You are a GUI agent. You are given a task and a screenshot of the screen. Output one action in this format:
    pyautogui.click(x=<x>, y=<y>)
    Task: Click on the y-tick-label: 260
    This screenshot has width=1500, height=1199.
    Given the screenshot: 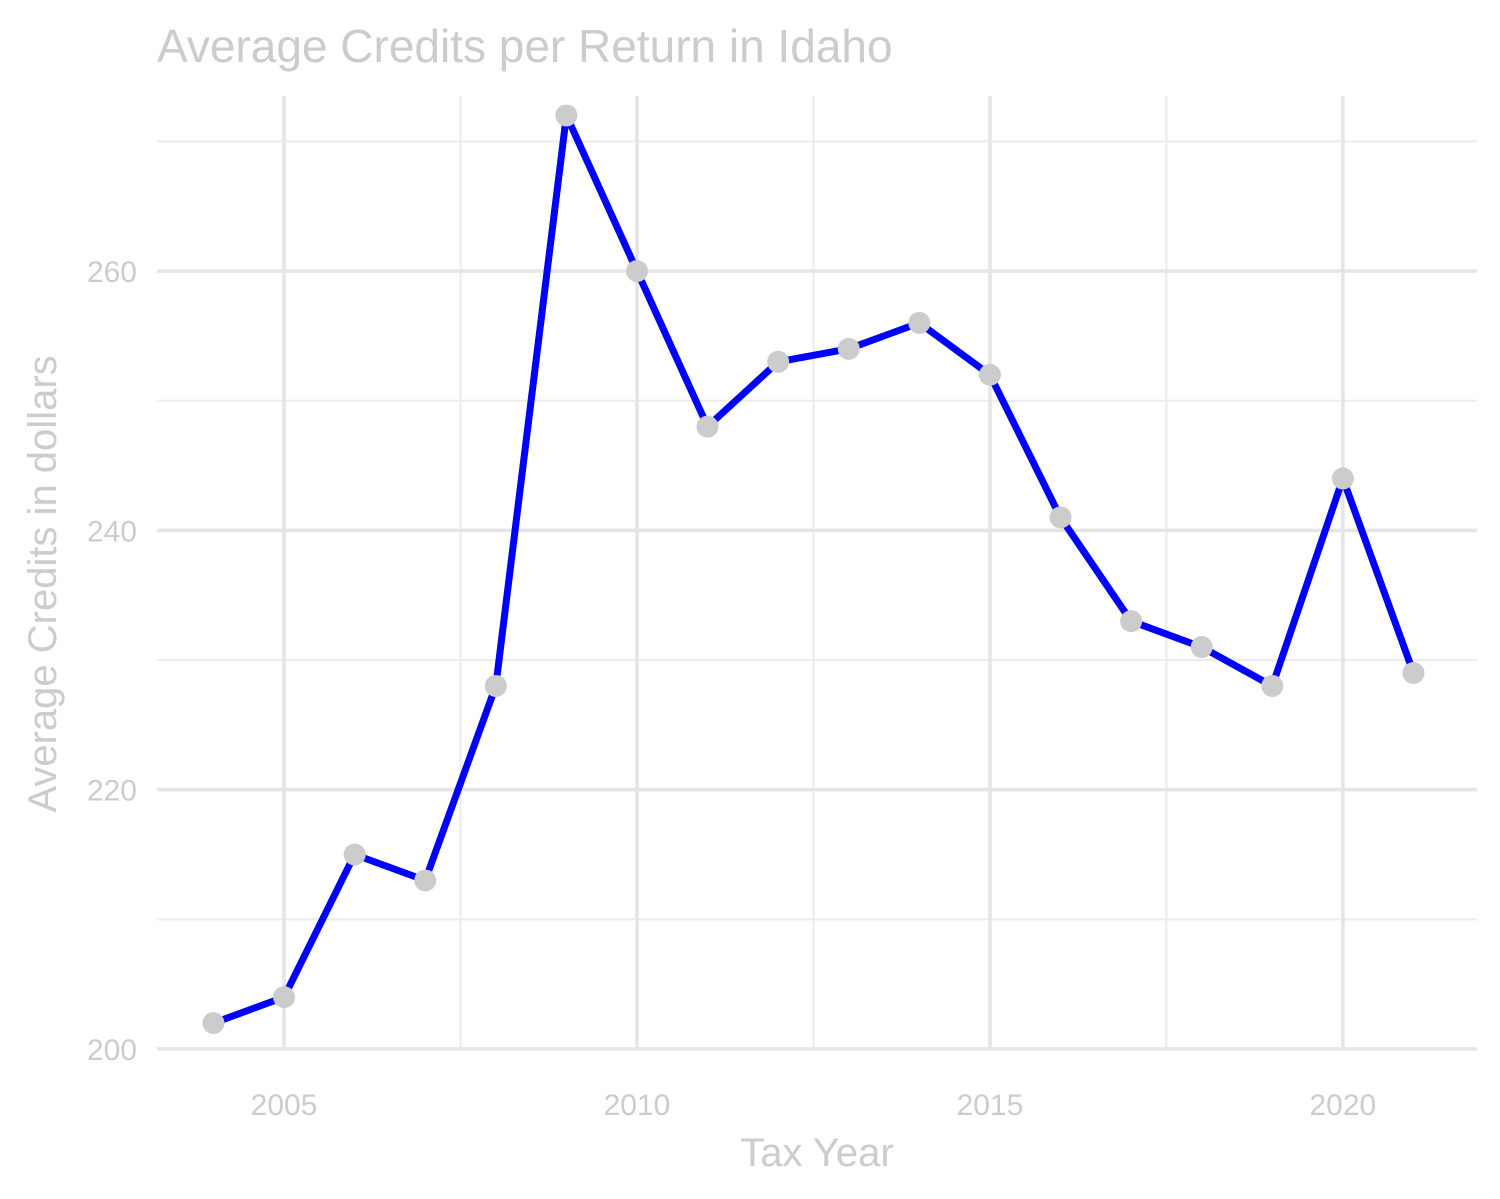 What is the action you would take?
    pyautogui.click(x=112, y=272)
    